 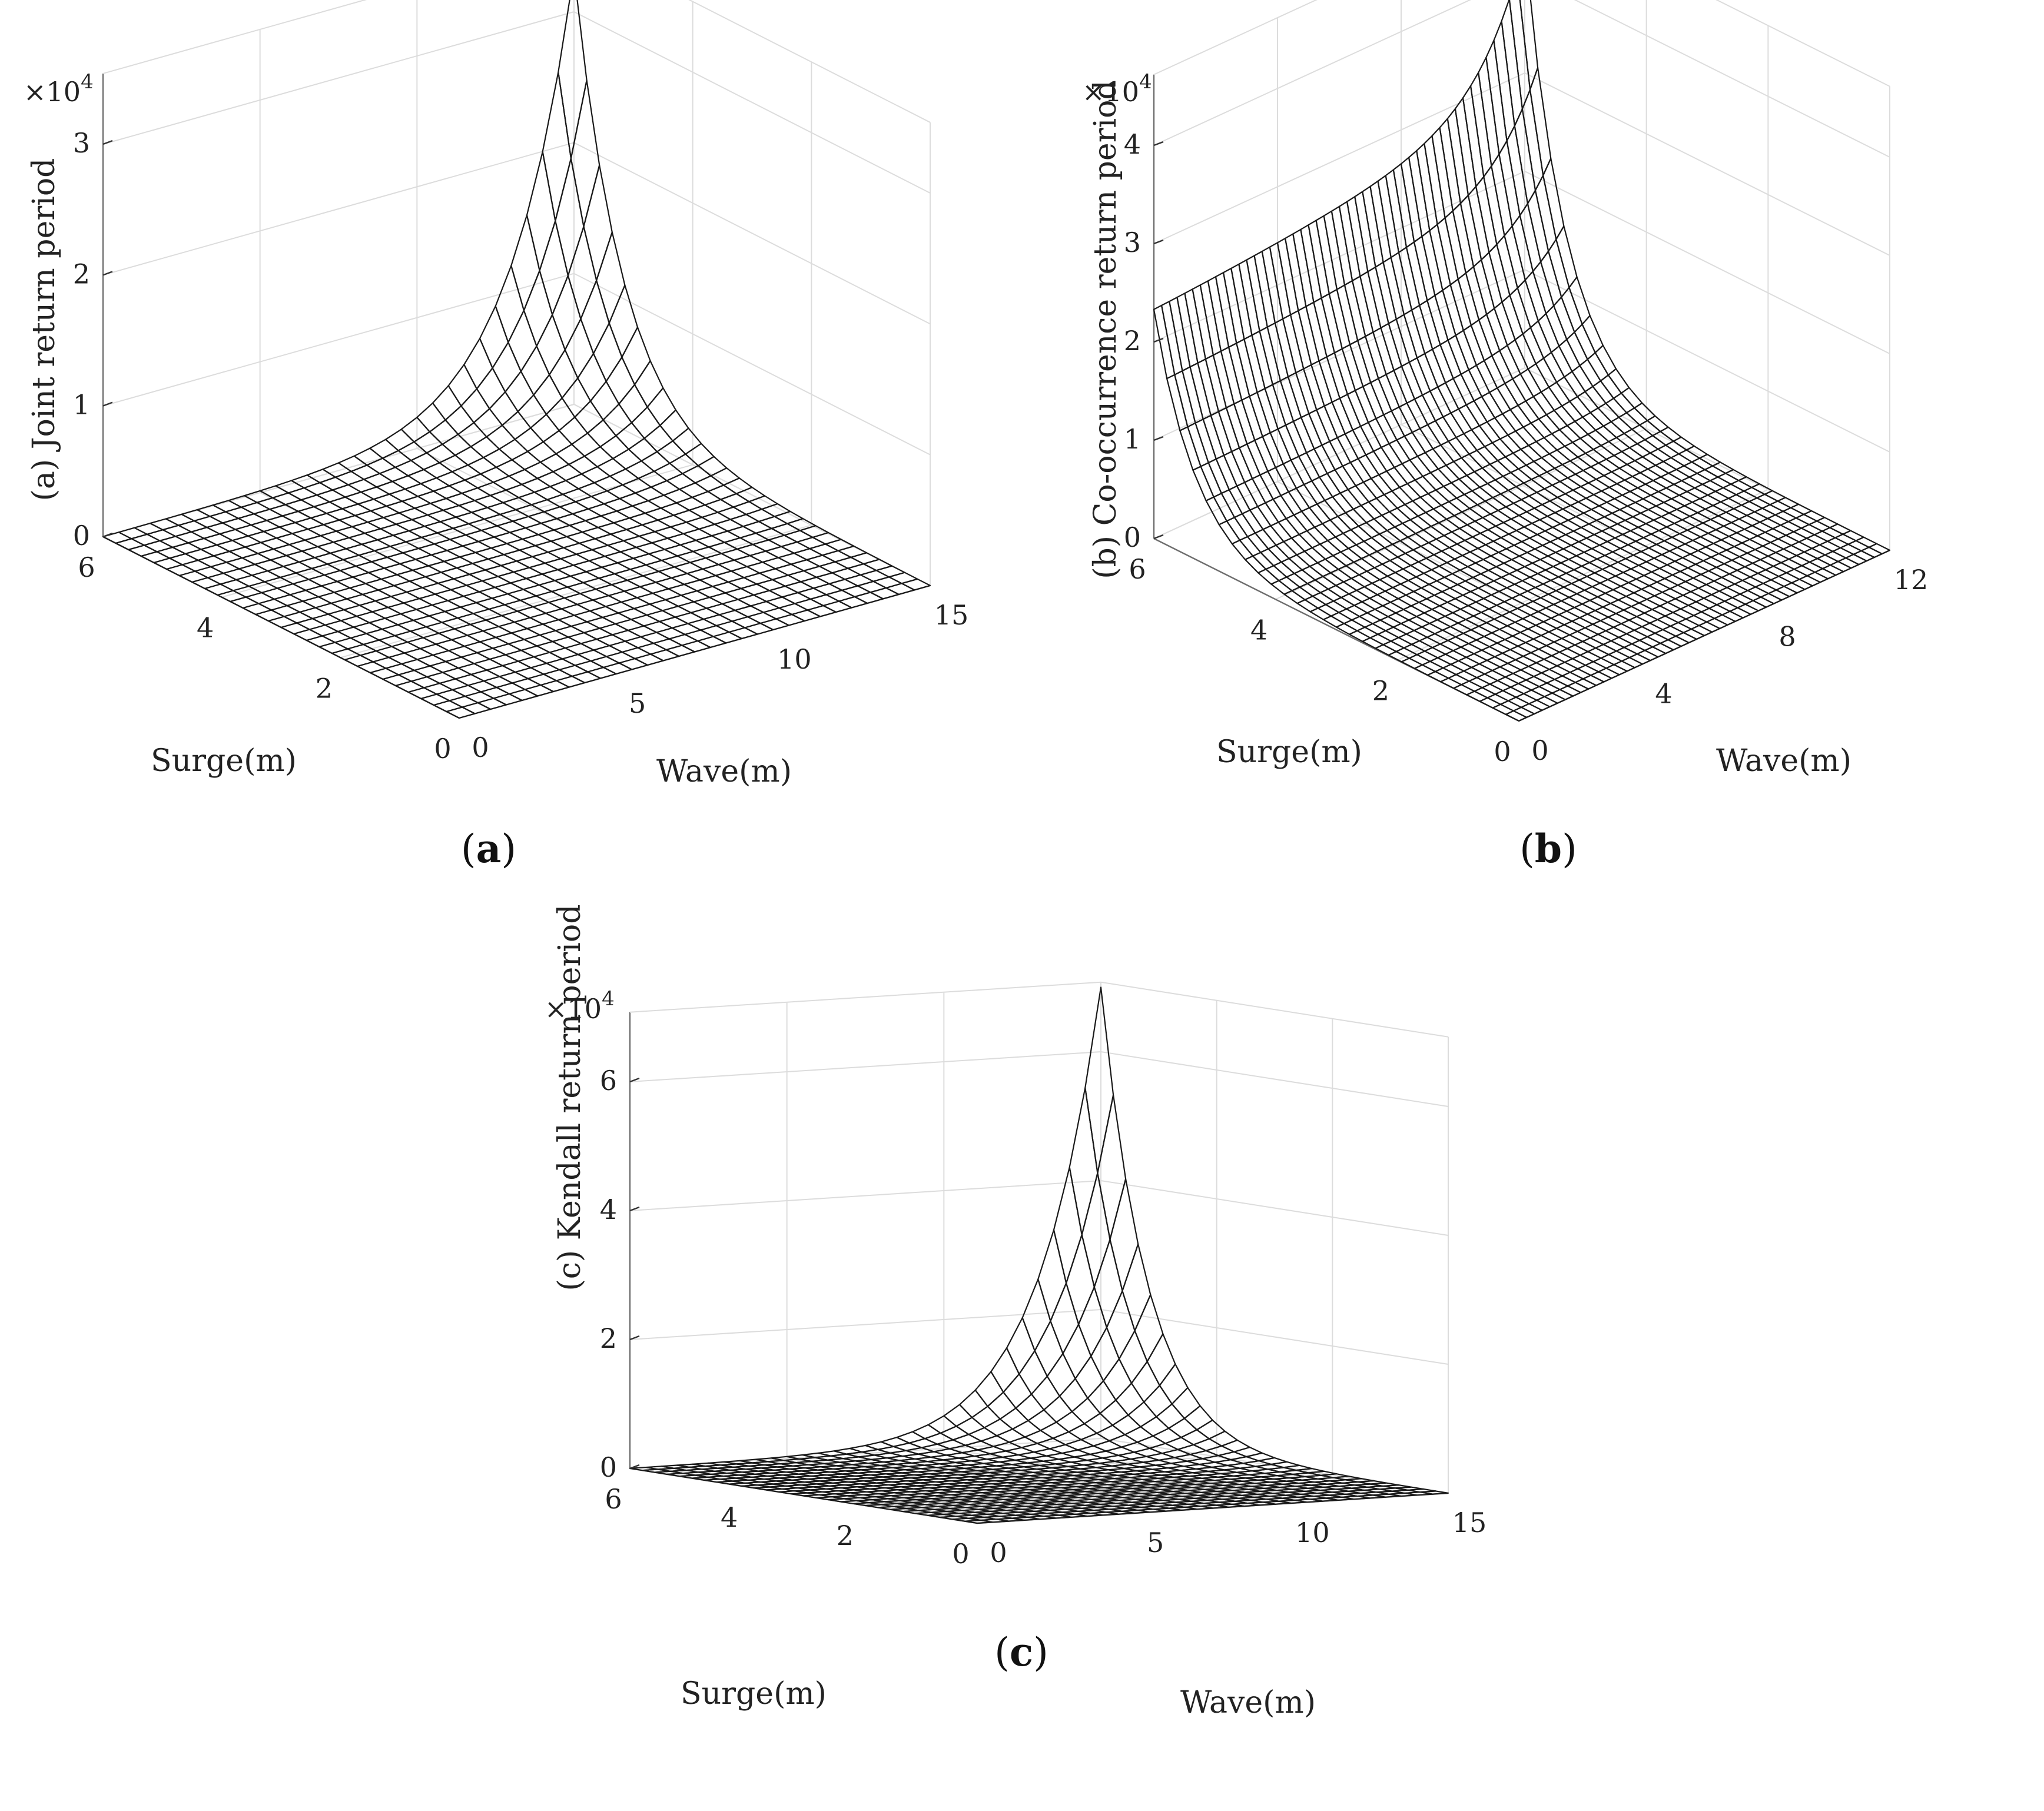 What do you see at coordinates (1787, 637) in the screenshot?
I see `wave-tick-label: 8` at bounding box center [1787, 637].